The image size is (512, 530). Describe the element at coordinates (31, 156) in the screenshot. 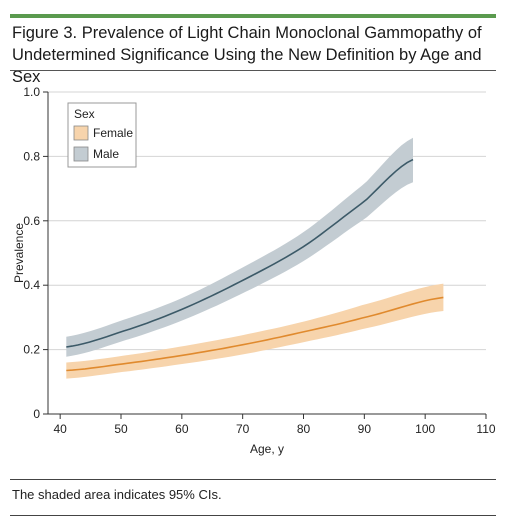

I see `y-tick-label: 0.8` at that location.